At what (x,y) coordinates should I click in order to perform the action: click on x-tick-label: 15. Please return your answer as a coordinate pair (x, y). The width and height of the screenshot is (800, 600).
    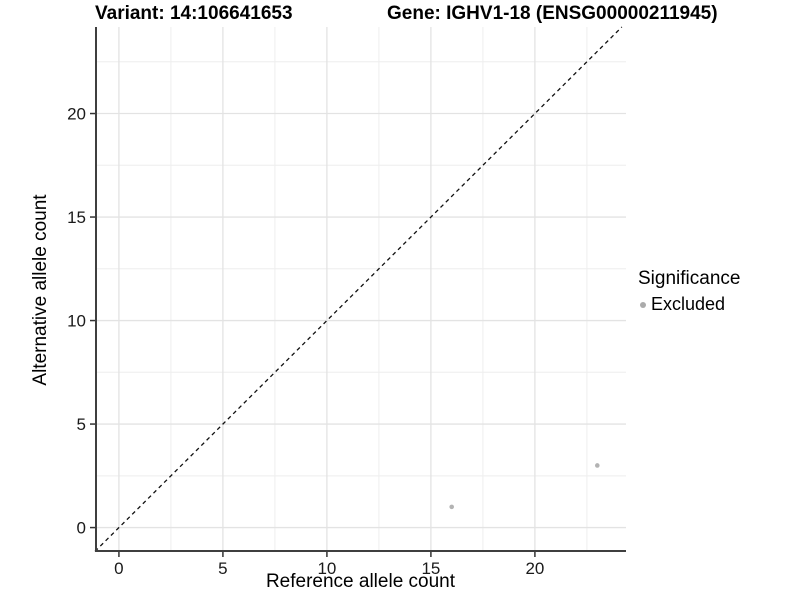
    Looking at the image, I should click on (430, 568).